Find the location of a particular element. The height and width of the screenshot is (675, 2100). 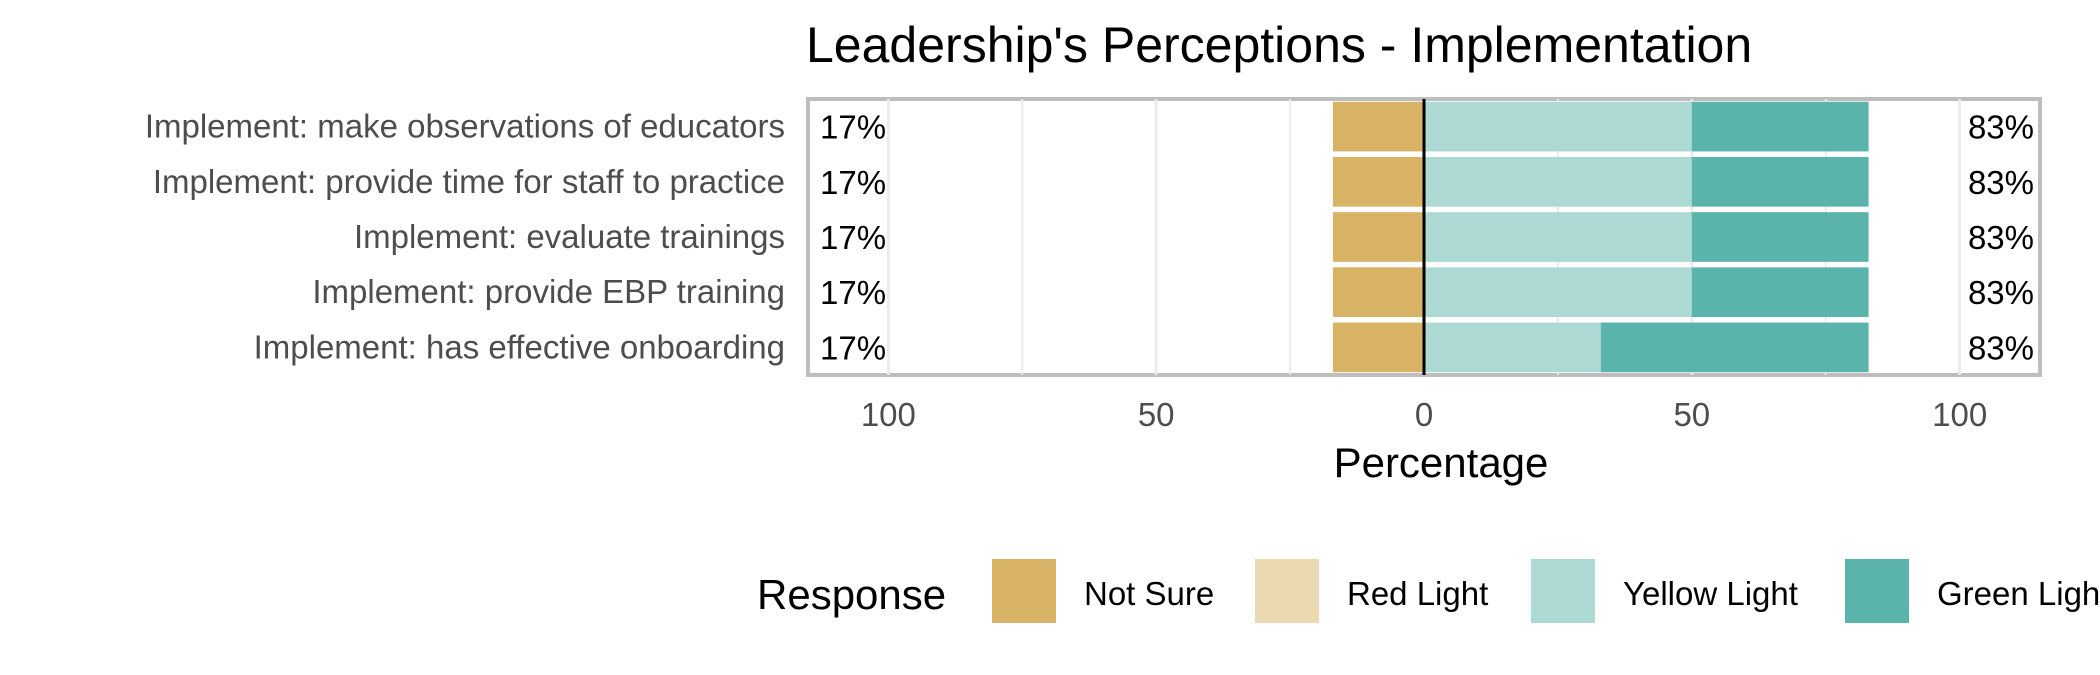

legend-label: Red Light is located at coordinates (1417, 593).